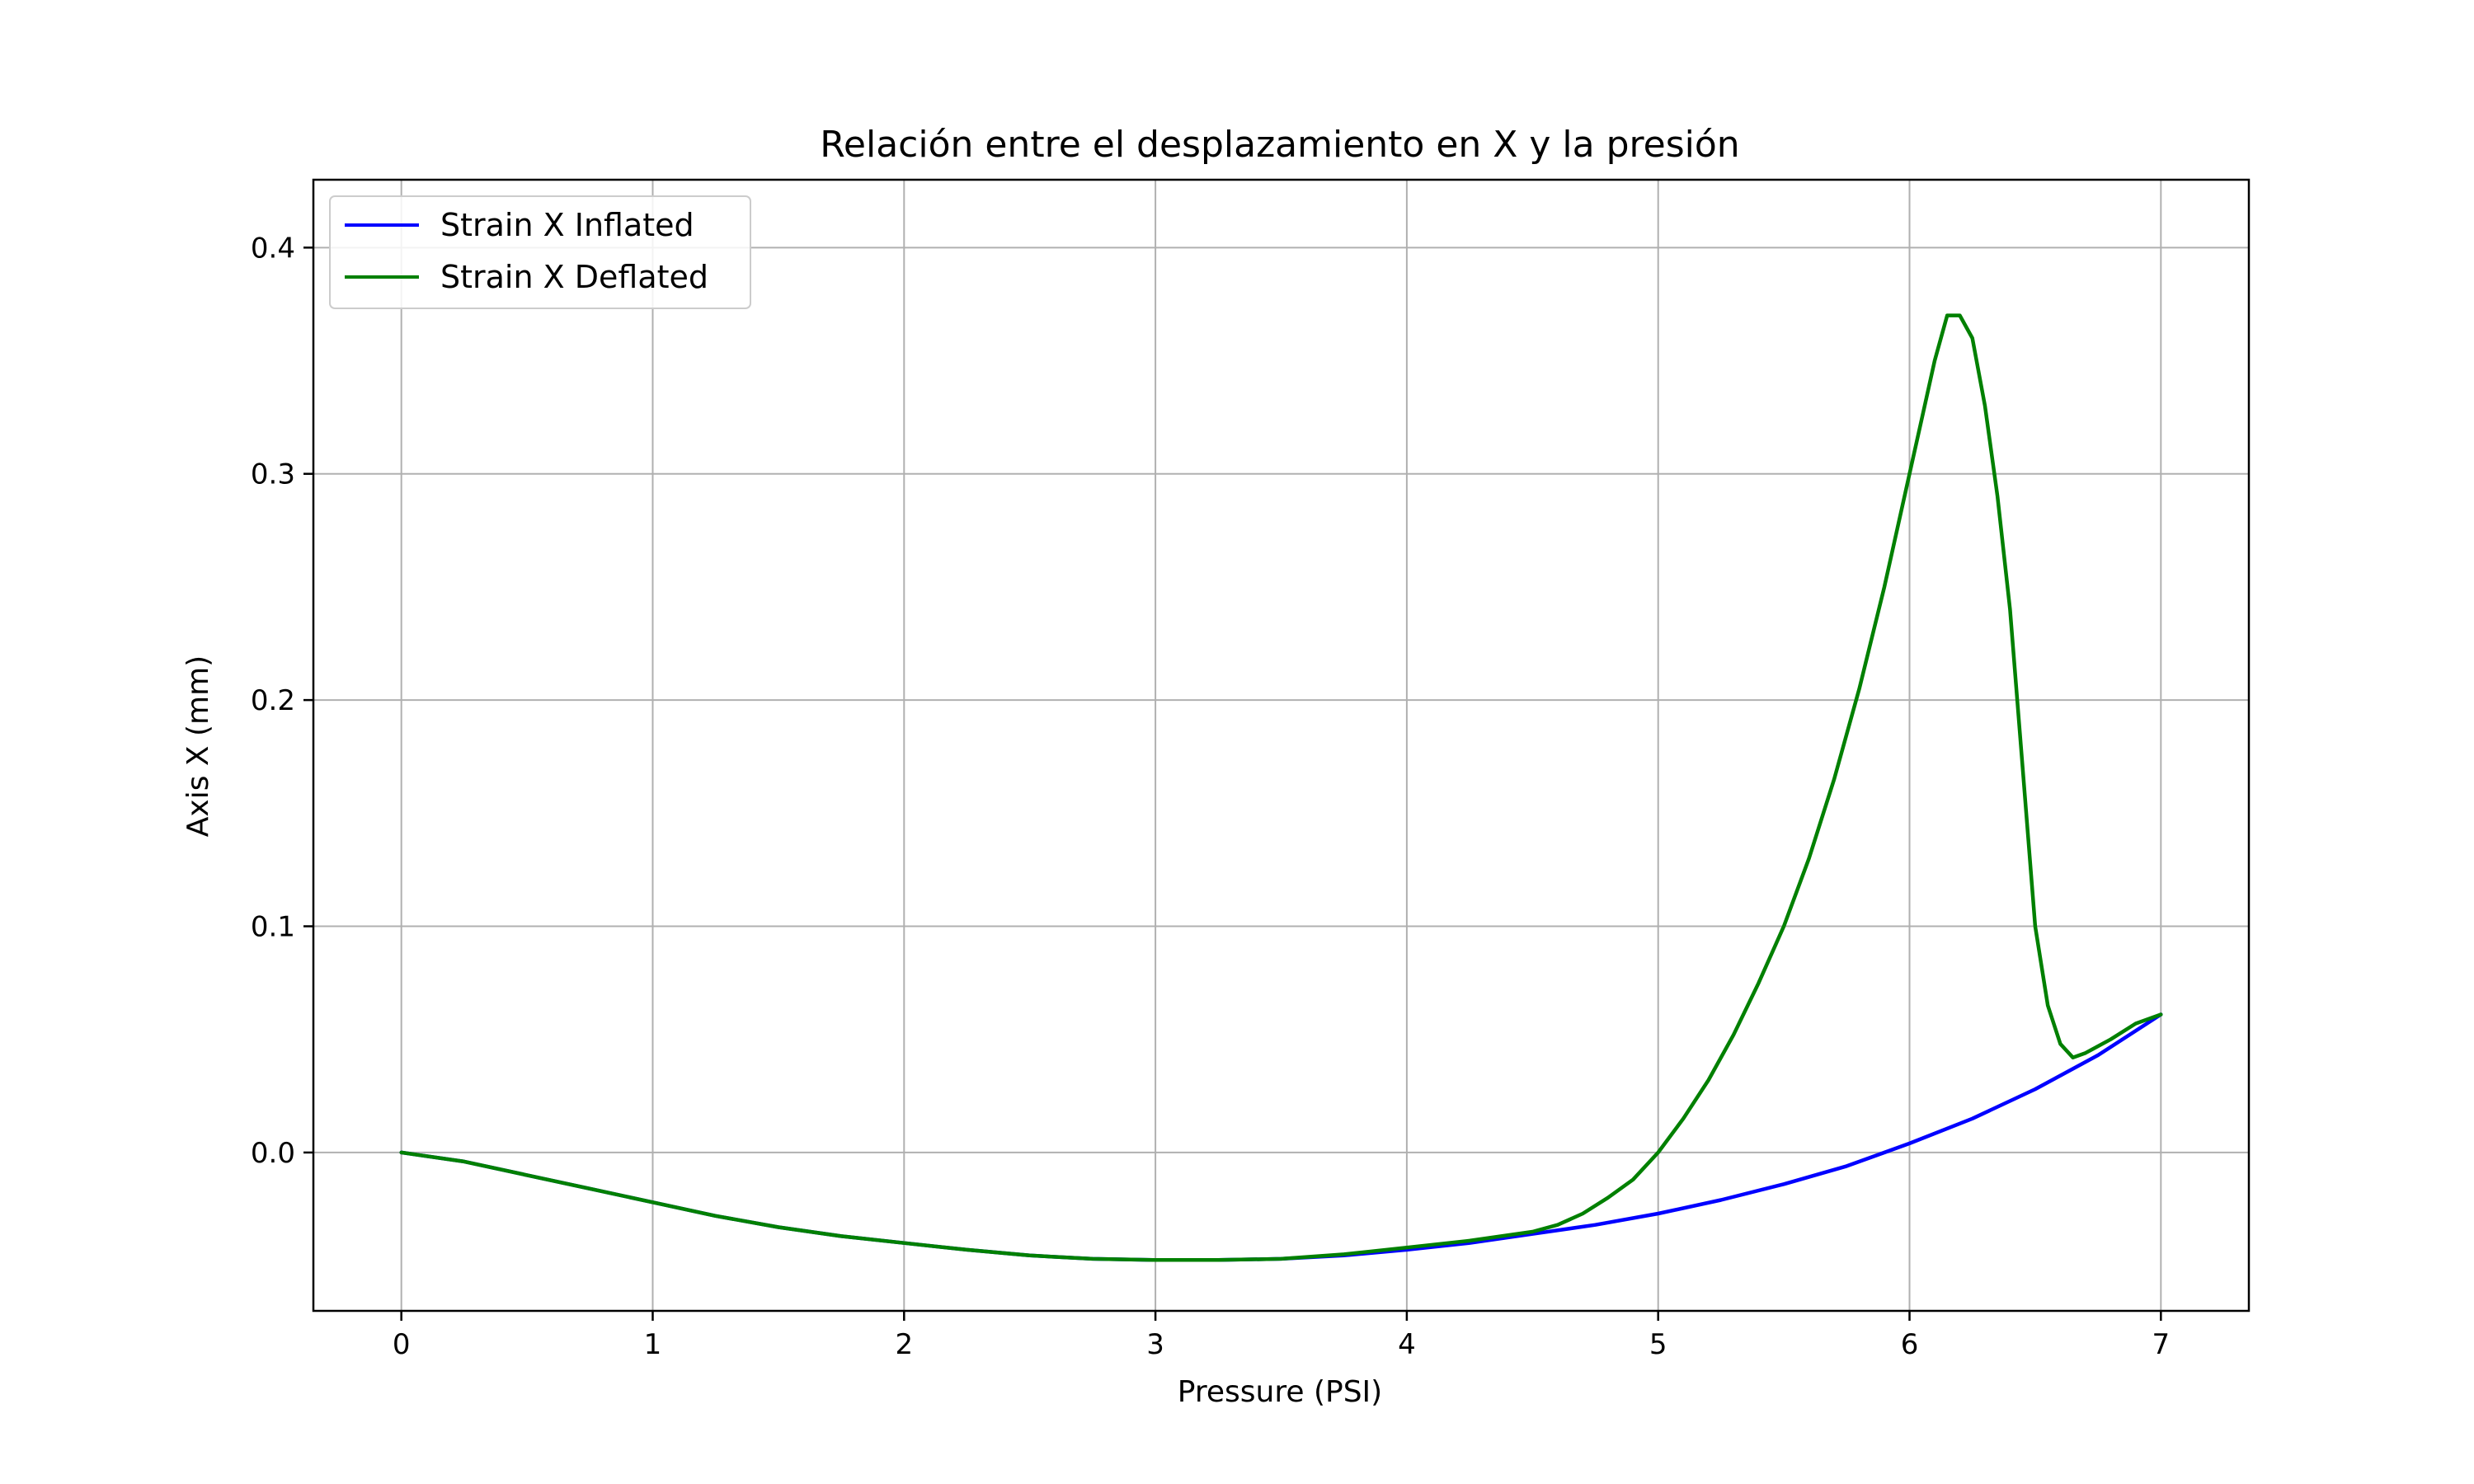 The width and height of the screenshot is (2474, 1484). What do you see at coordinates (653, 1344) in the screenshot?
I see `x-tick-label: 1` at bounding box center [653, 1344].